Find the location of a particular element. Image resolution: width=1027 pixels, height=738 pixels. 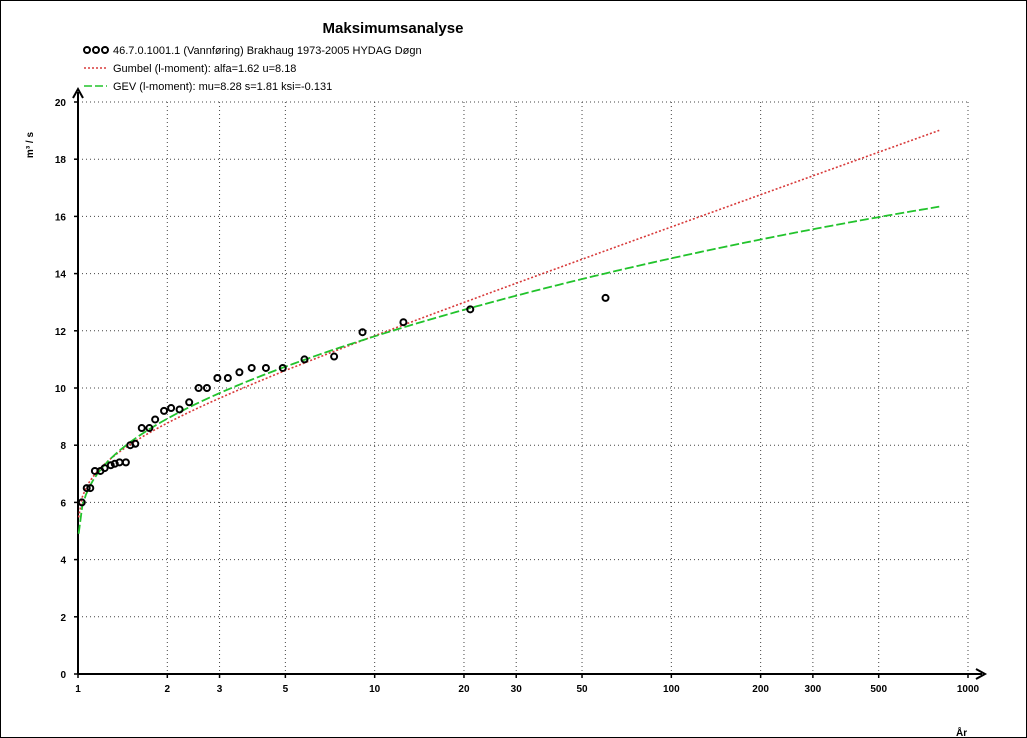

x-tick-label: 20 is located at coordinates (464, 689).